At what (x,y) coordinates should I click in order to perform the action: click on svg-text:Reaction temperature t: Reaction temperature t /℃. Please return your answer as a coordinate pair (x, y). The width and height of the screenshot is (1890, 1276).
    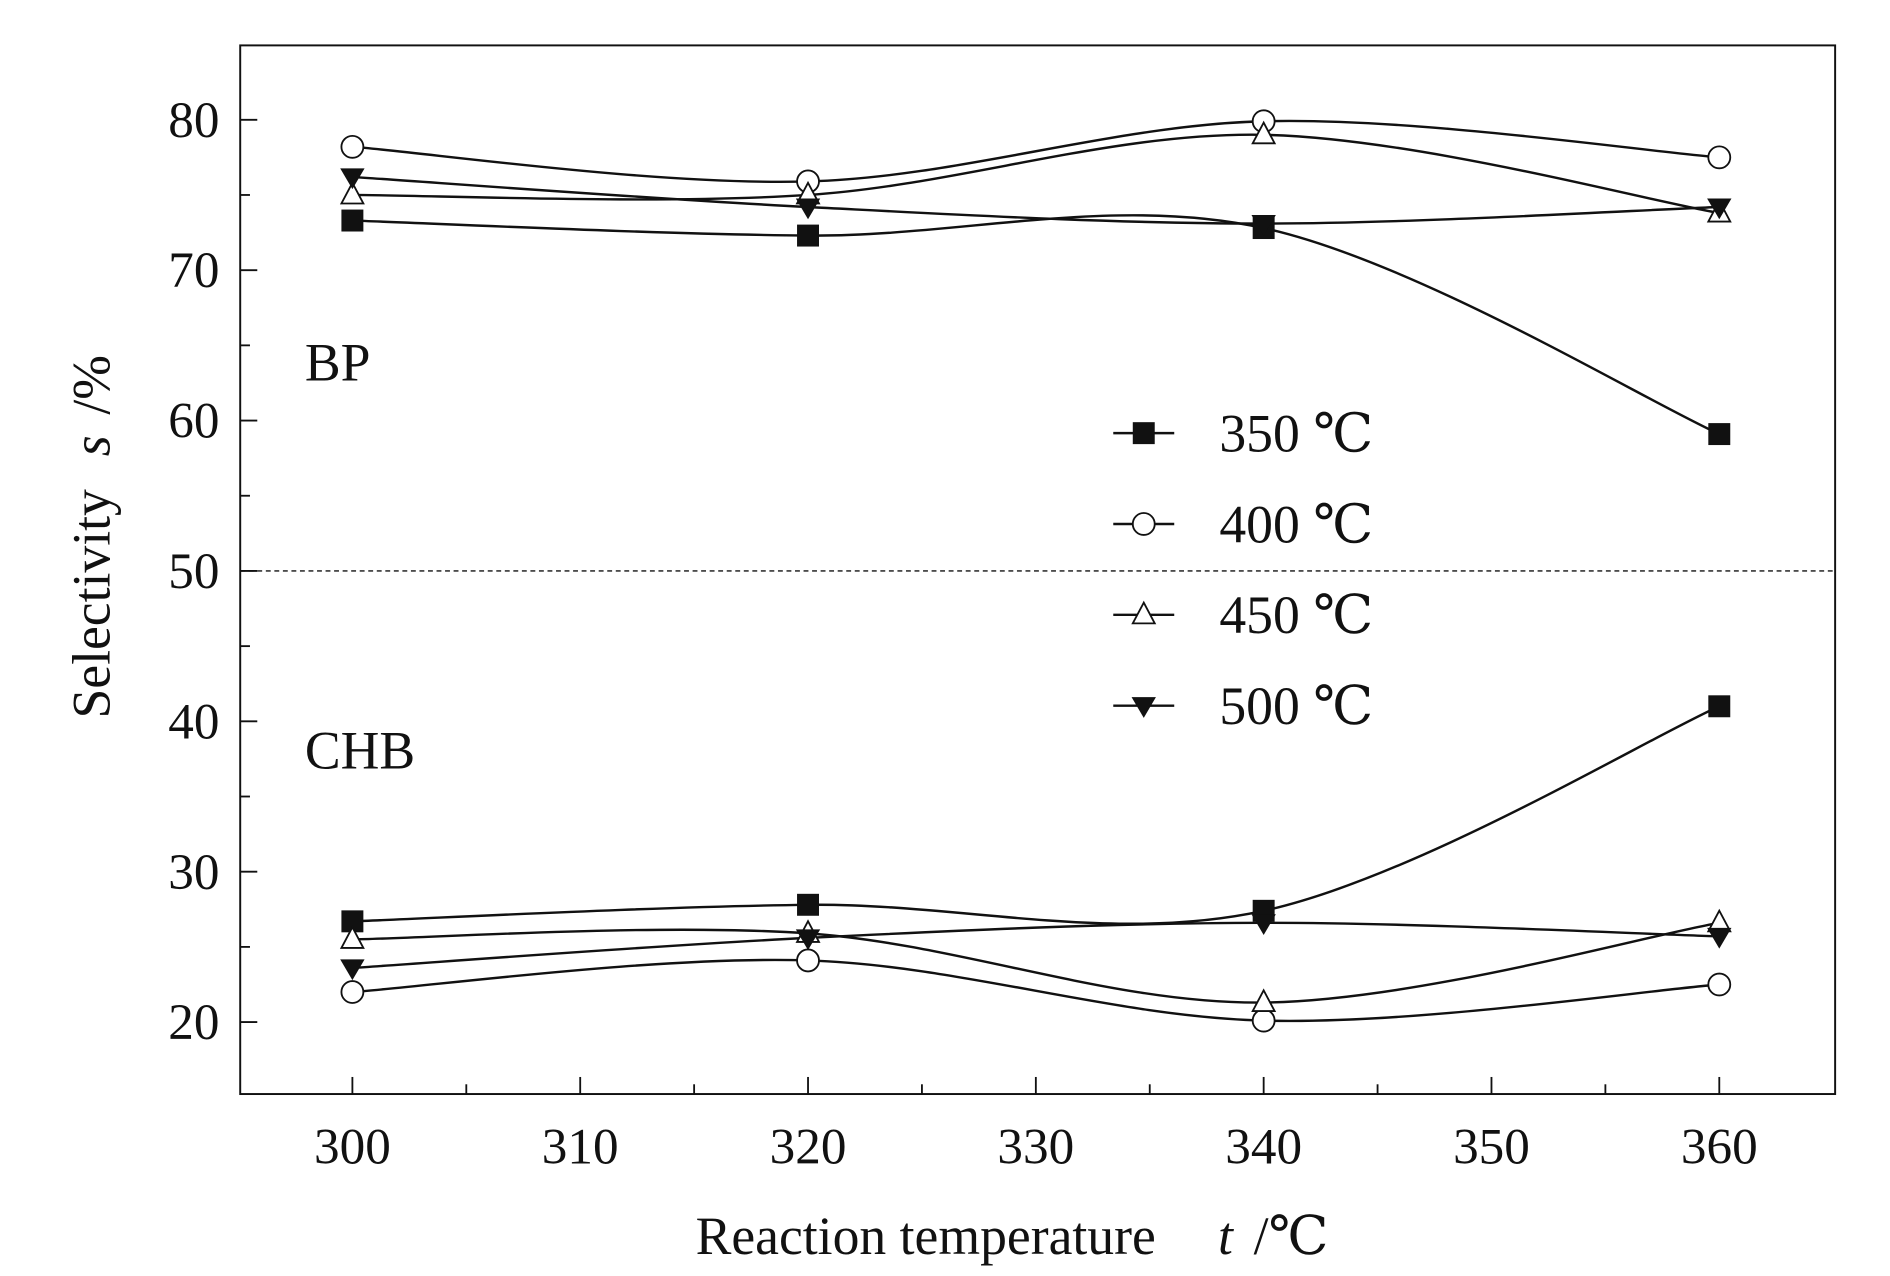
    Looking at the image, I should click on (1012, 1236).